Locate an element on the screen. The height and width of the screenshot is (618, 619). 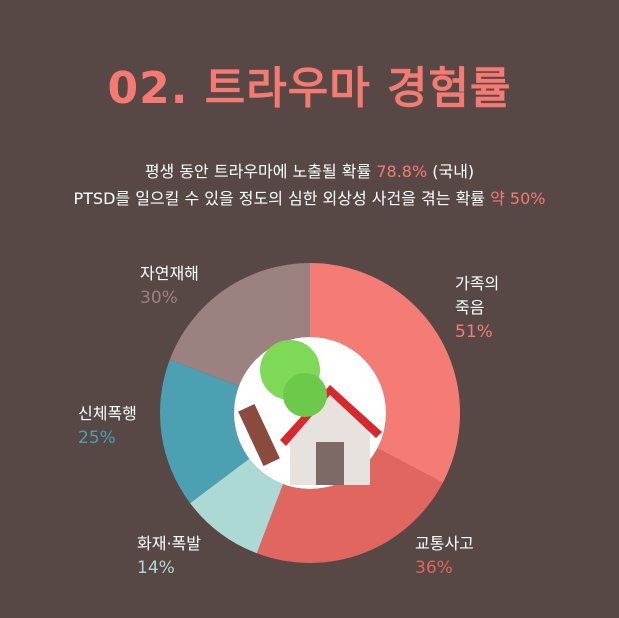
subtitle-text: 평생 동안 트라우마에 노출될 확률 is located at coordinates (260, 171).